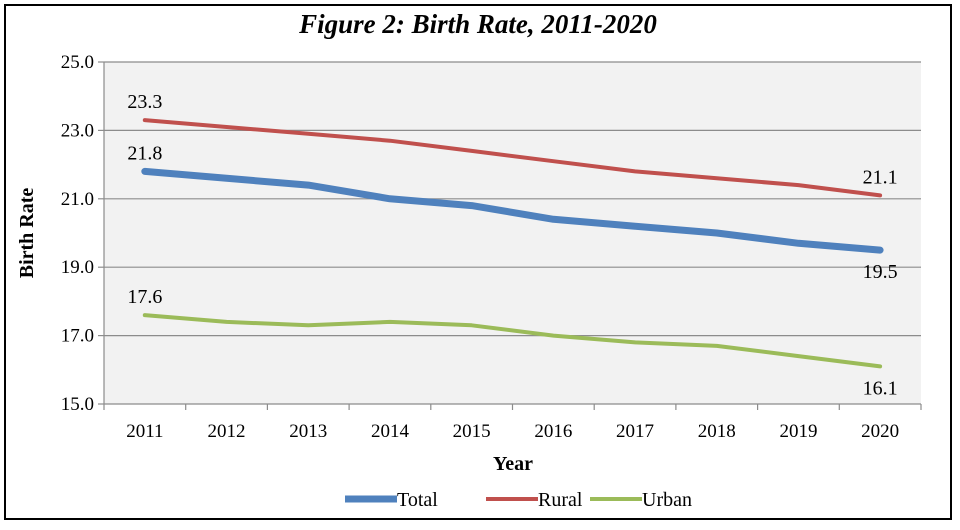 This screenshot has height=530, width=960. I want to click on data-label: 17.6, so click(144, 297).